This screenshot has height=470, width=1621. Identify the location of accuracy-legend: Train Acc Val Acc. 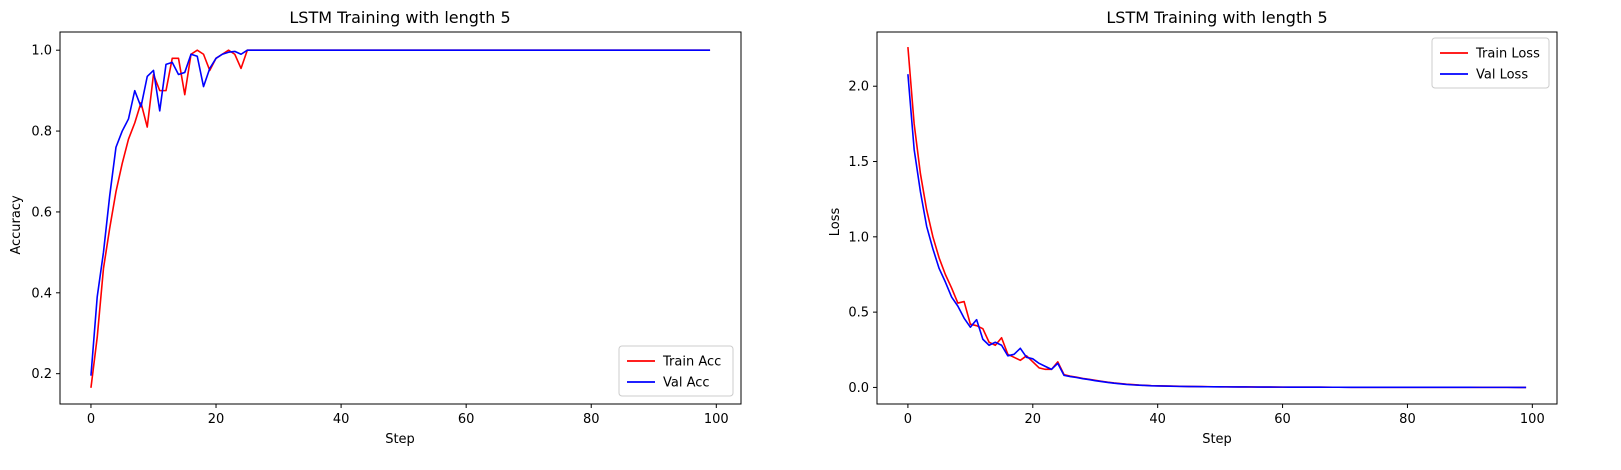
(676, 371).